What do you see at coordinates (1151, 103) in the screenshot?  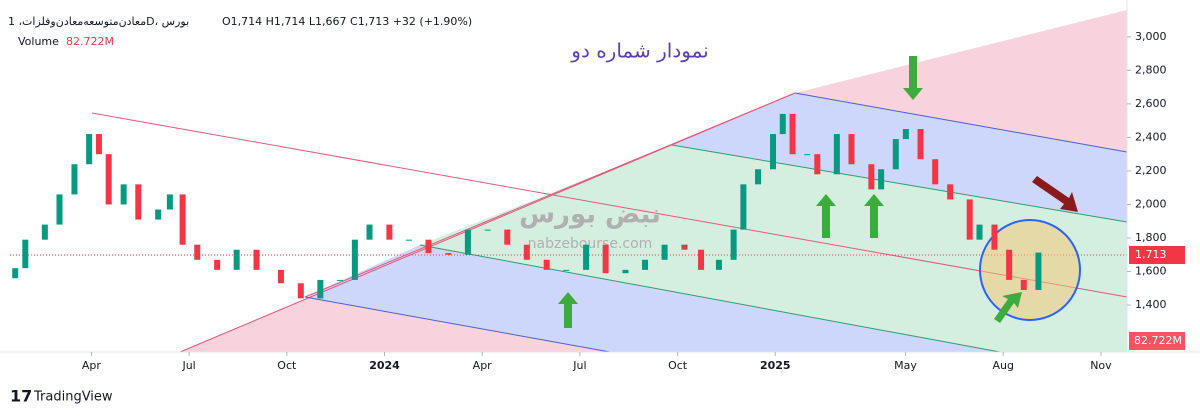 I see `y-tick-label: 2,600` at bounding box center [1151, 103].